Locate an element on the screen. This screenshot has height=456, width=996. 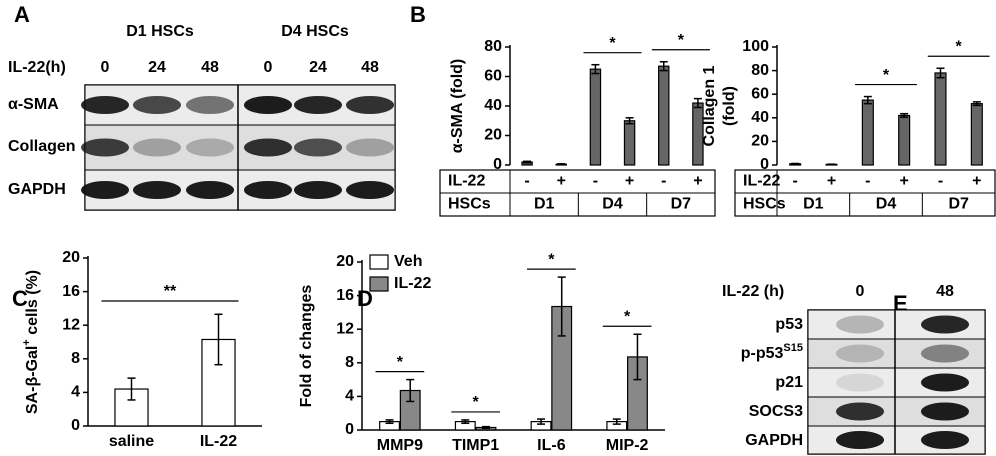
time-label: 24 is located at coordinates (157, 67).